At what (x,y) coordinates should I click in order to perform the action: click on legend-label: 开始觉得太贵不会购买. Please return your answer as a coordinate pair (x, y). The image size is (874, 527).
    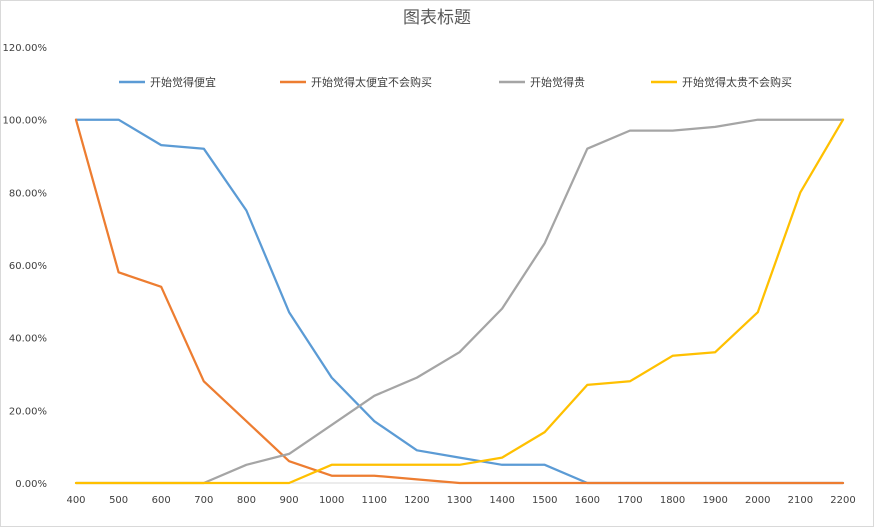
    Looking at the image, I should click on (737, 82).